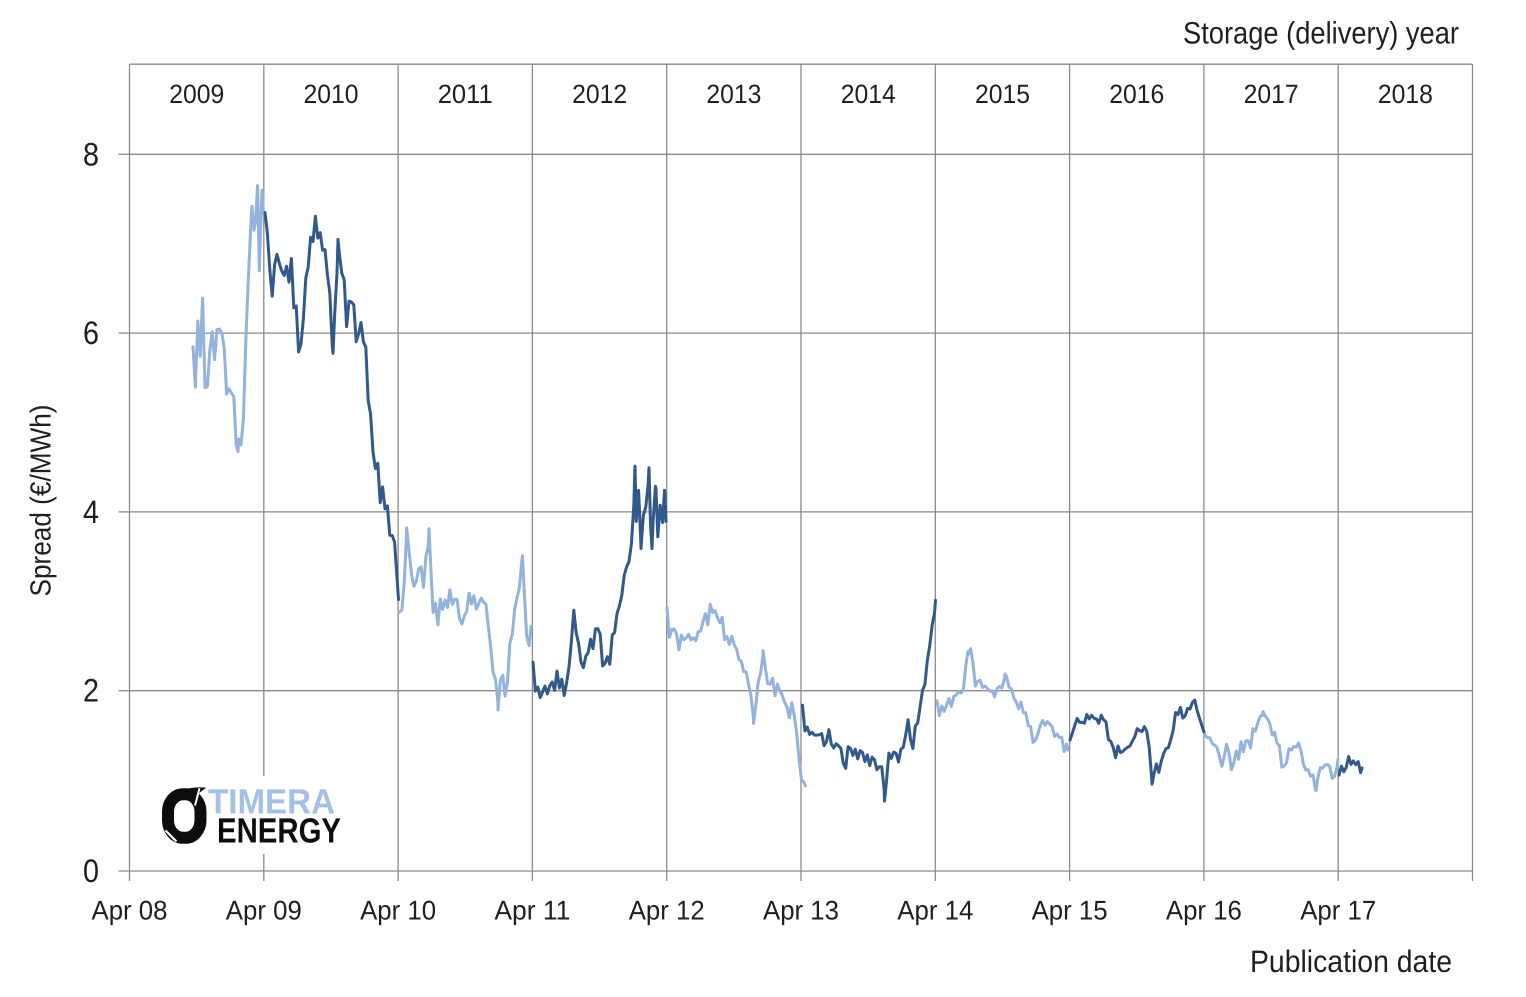 This screenshot has width=1526, height=997. I want to click on svg-text: Apr 14, so click(935, 911).